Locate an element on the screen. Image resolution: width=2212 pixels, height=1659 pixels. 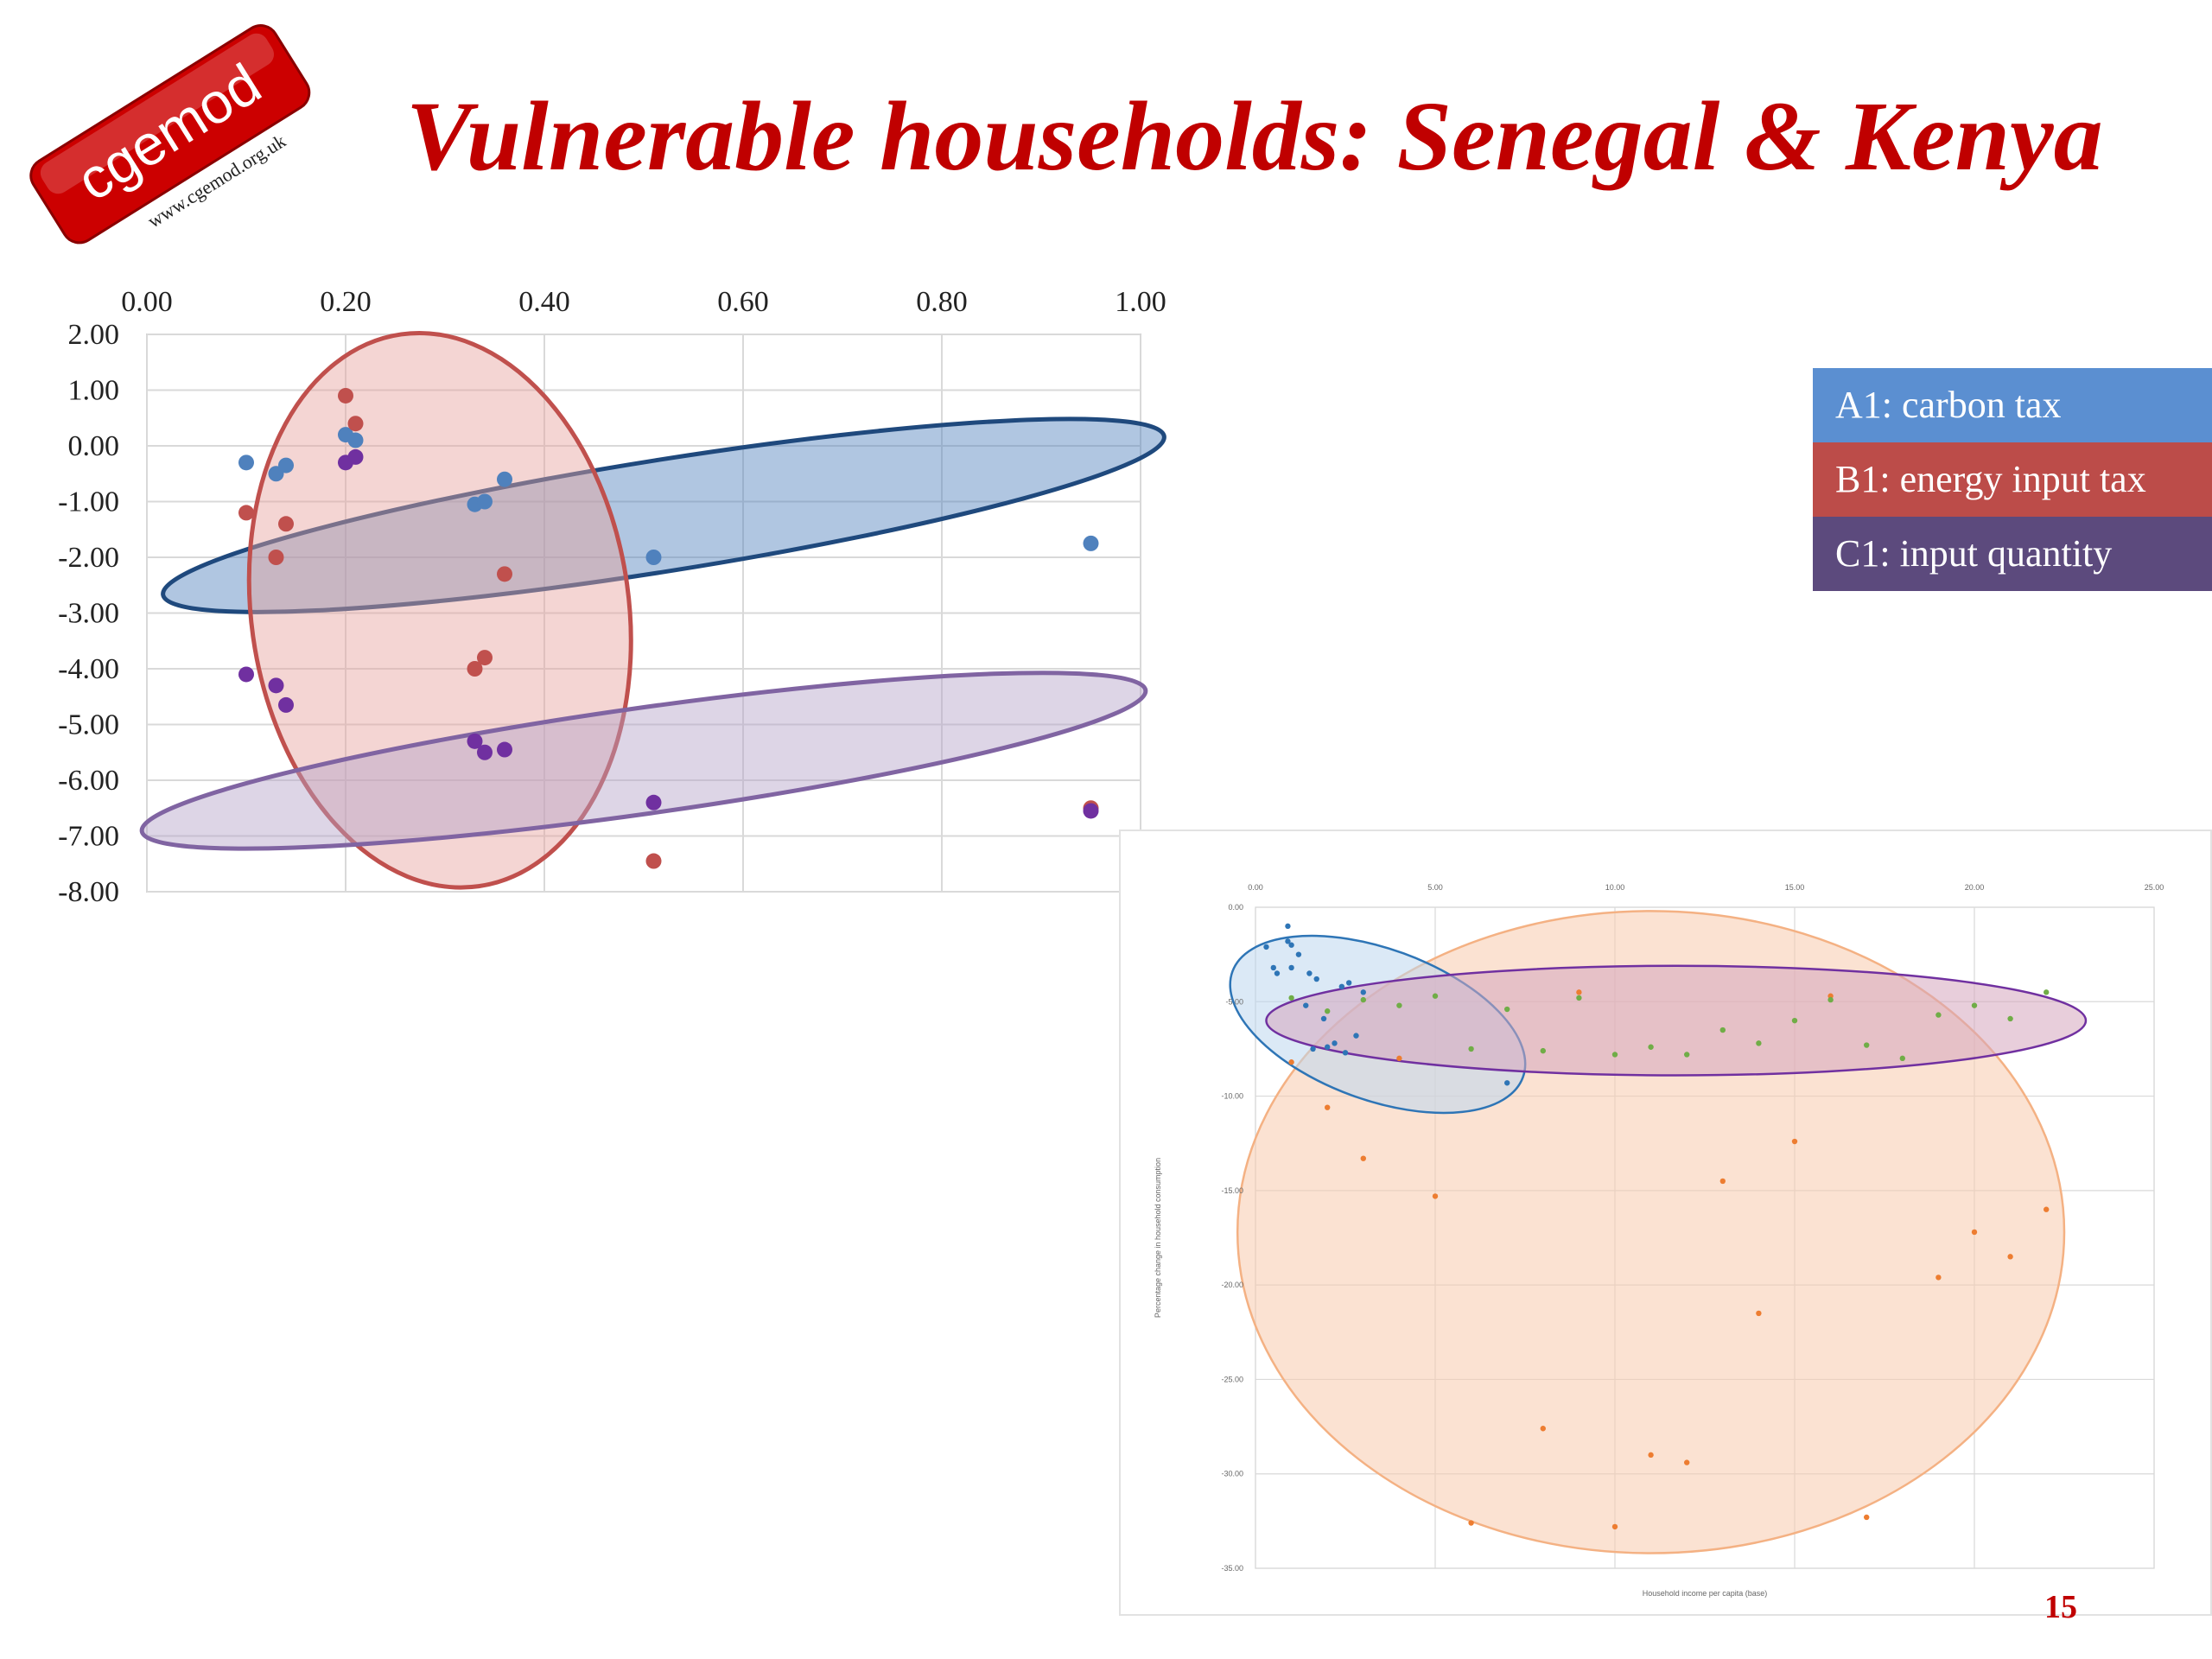
y-tick-label: -10.00 is located at coordinates (1232, 1096).